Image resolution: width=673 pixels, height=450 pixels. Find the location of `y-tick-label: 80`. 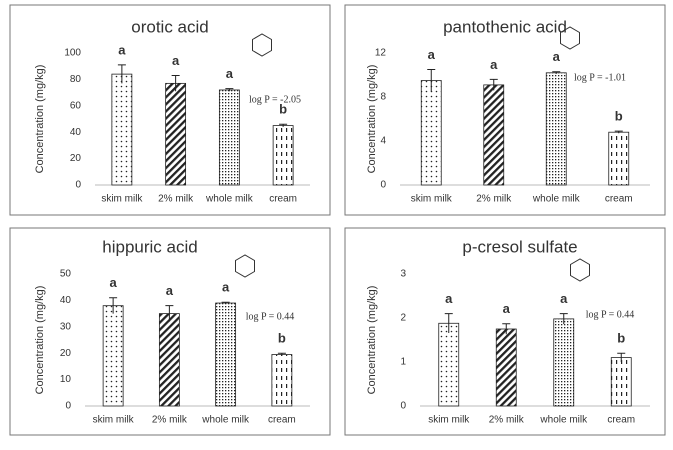

y-tick-label: 80 is located at coordinates (76, 79).